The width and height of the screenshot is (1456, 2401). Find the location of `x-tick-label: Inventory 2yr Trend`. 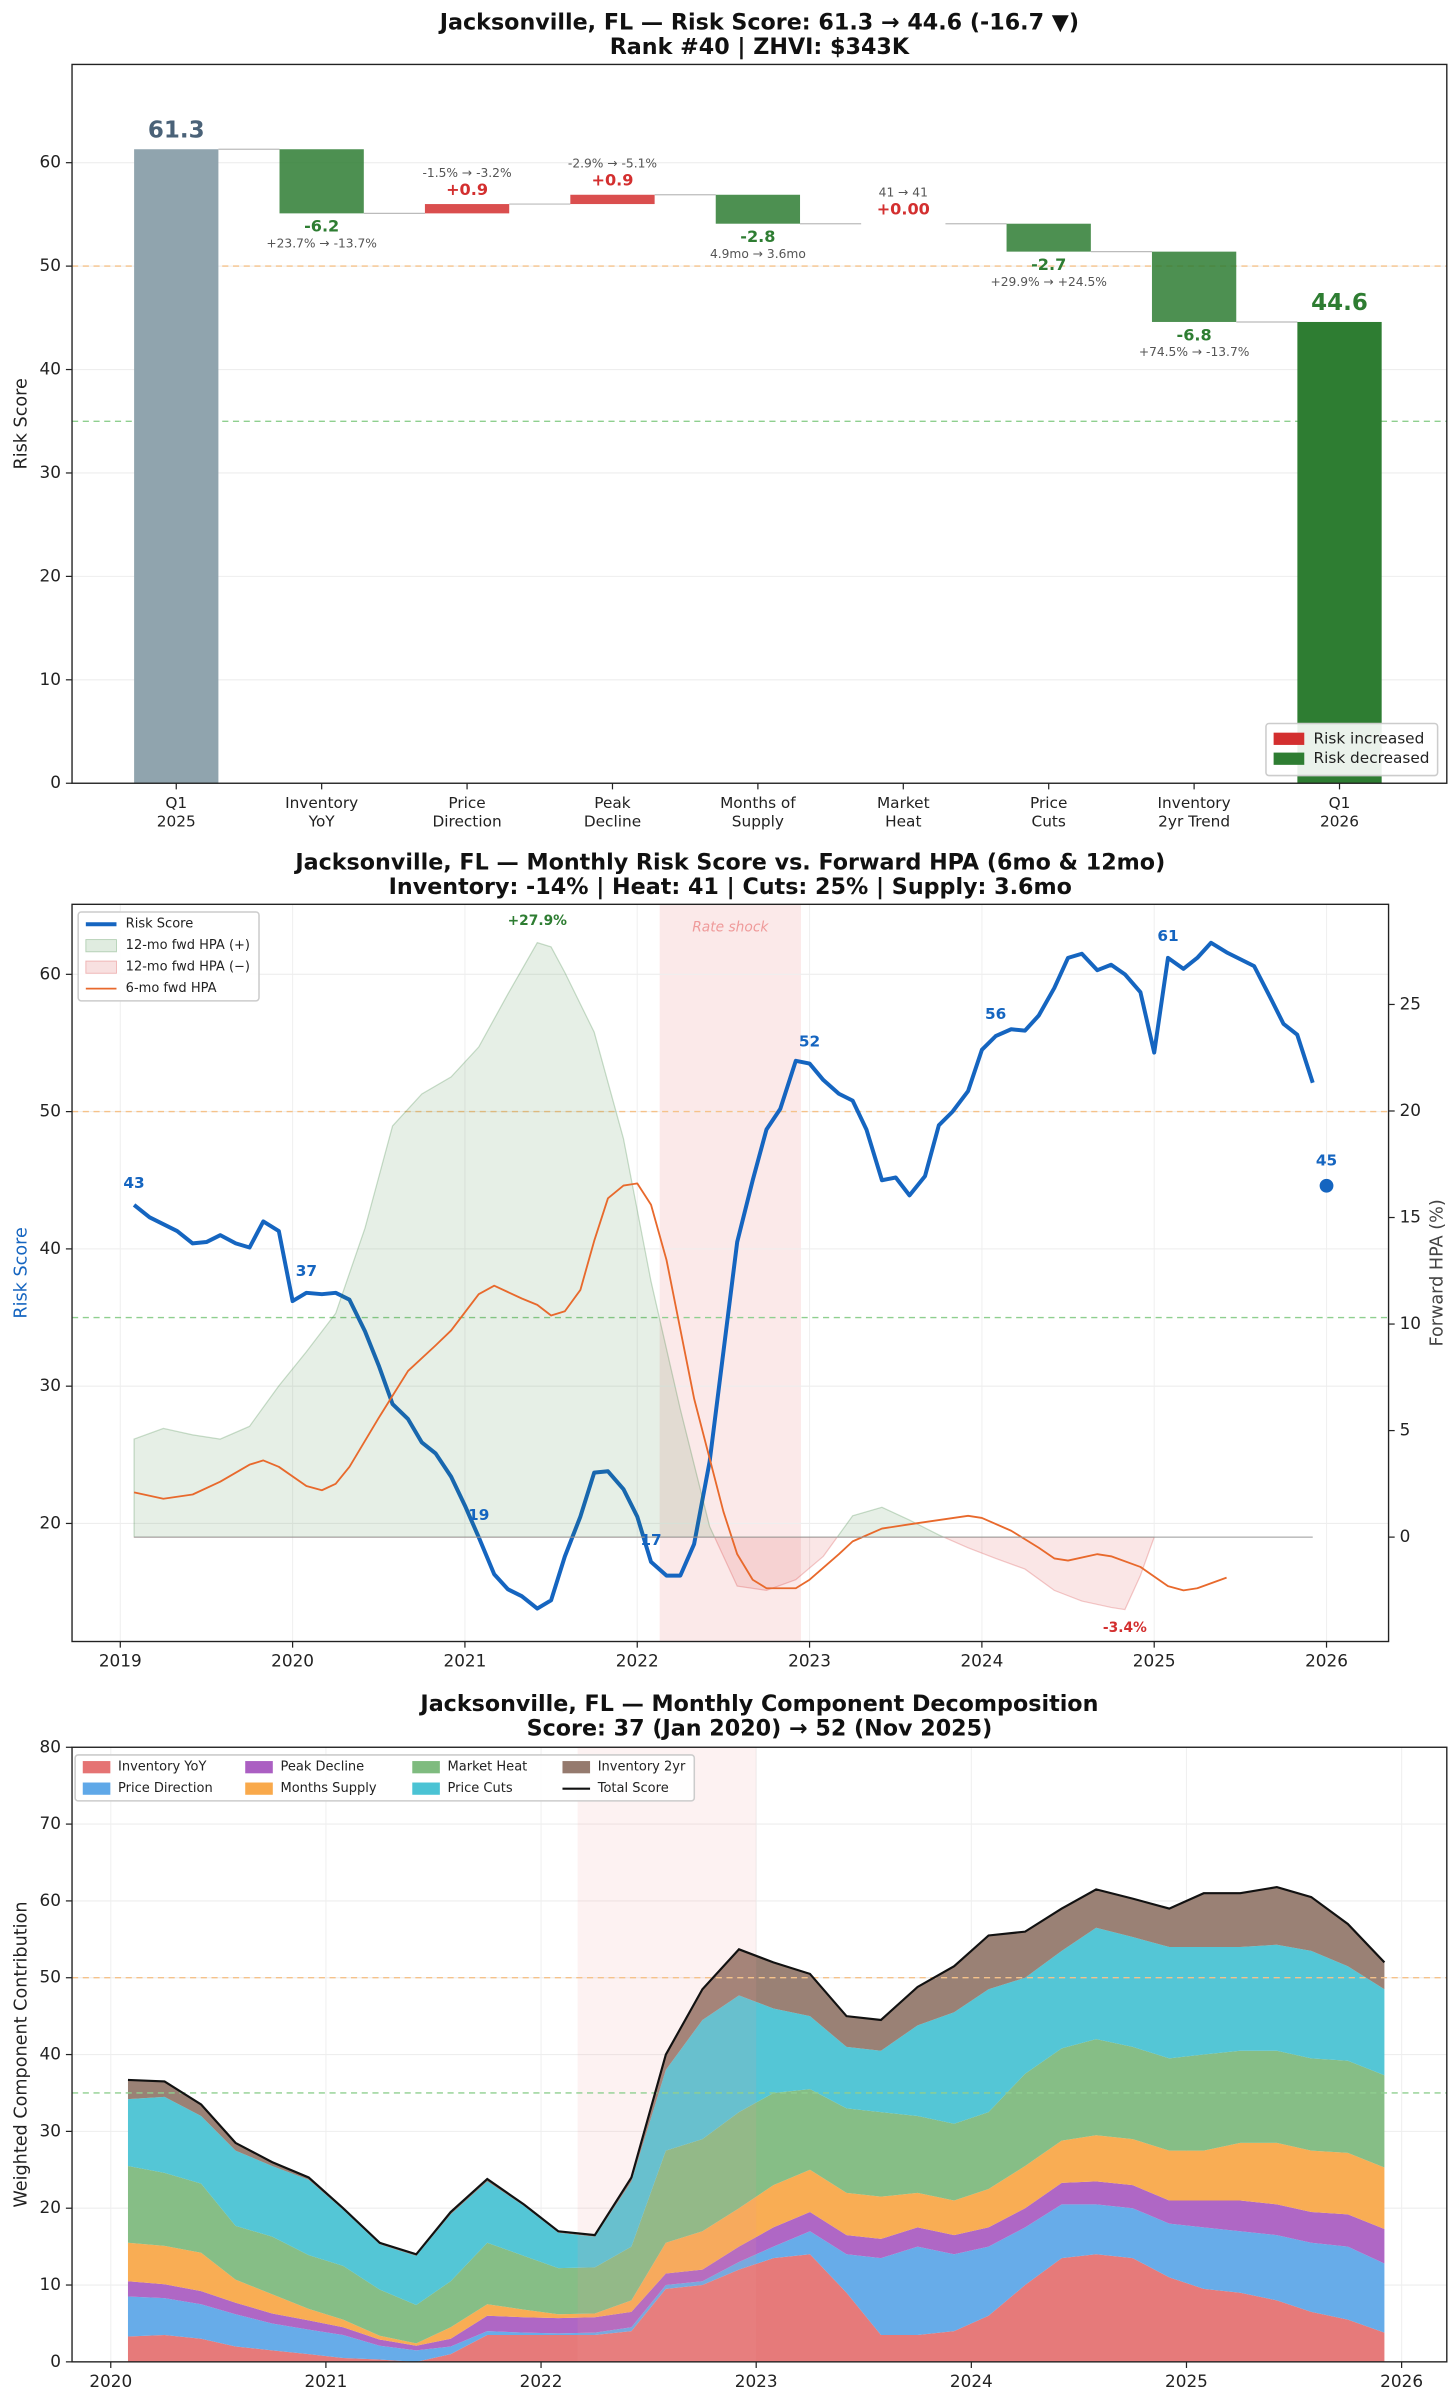

x-tick-label: Inventory 2yr Trend is located at coordinates (1194, 812).